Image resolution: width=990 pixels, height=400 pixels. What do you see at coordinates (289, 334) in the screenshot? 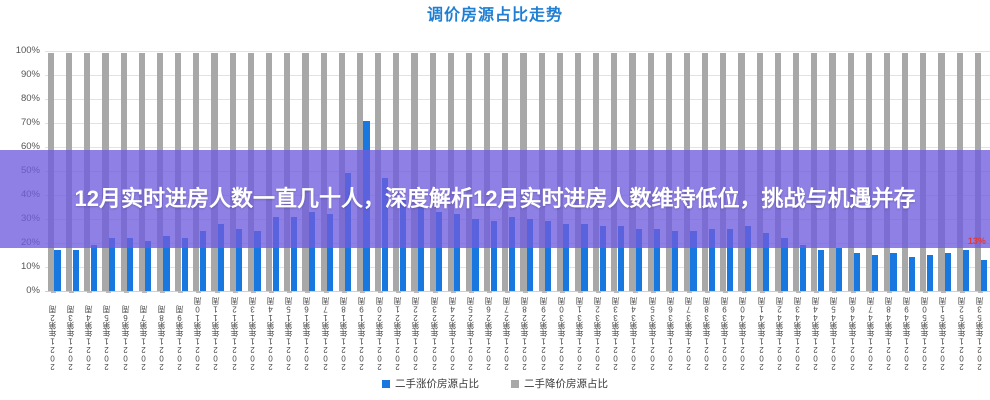
I see `x-axis-tick-label: 2021年第15周` at bounding box center [289, 334].